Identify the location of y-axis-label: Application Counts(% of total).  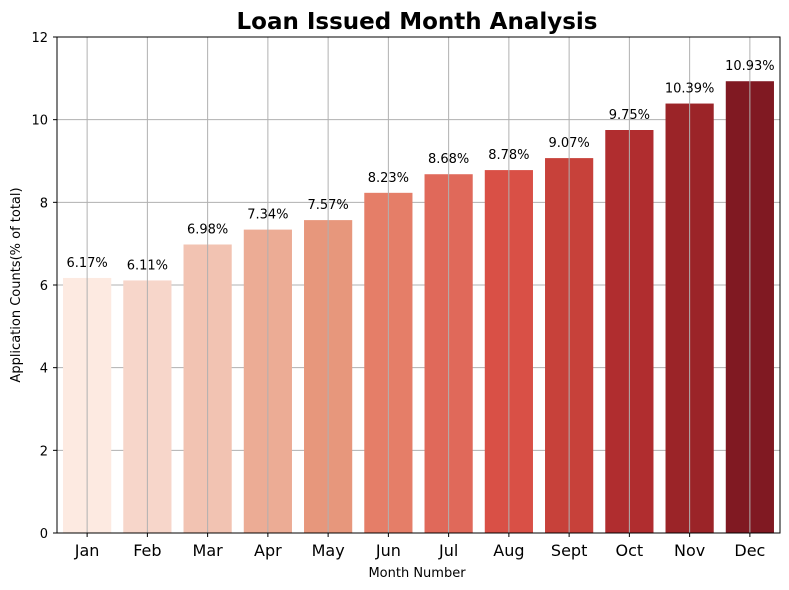
(16, 284).